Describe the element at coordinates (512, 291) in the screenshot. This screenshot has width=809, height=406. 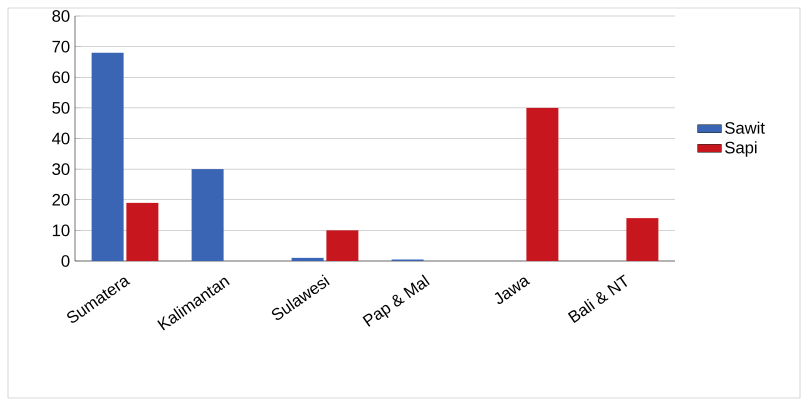
I see `x-tick-label: Jawa` at that location.